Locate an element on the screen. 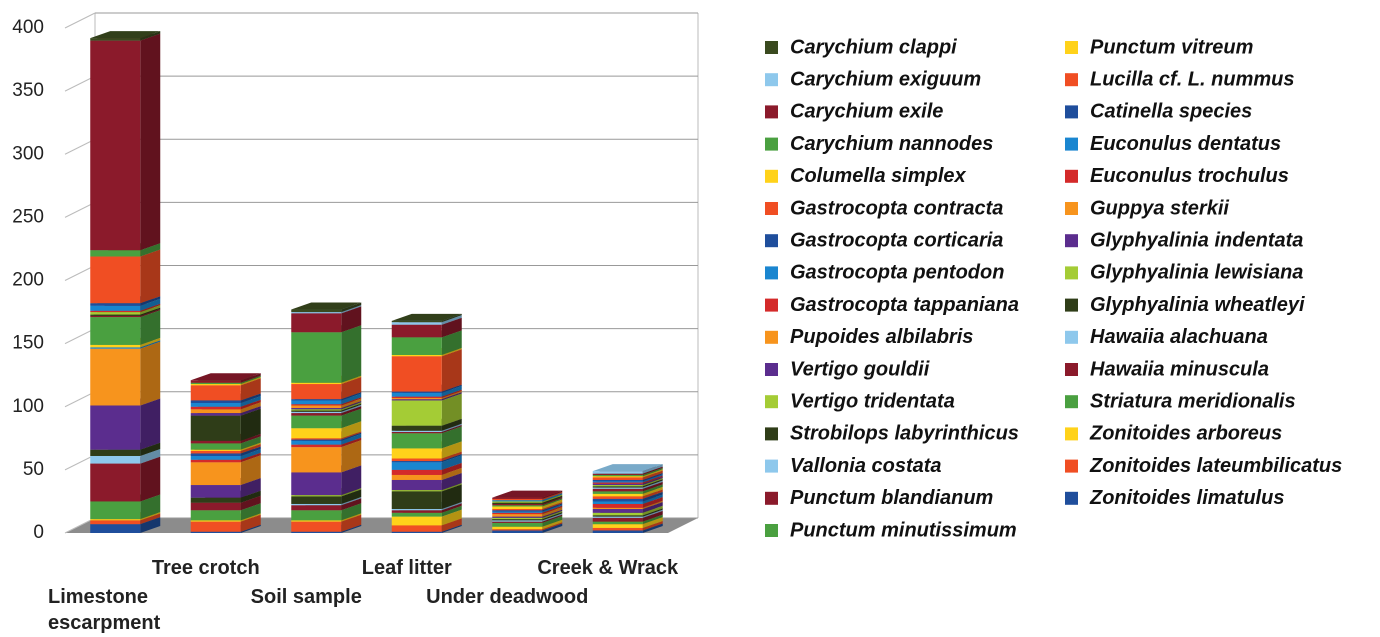 This screenshot has height=637, width=1380. legend-label: Gastrocopta contracta is located at coordinates (896, 208).